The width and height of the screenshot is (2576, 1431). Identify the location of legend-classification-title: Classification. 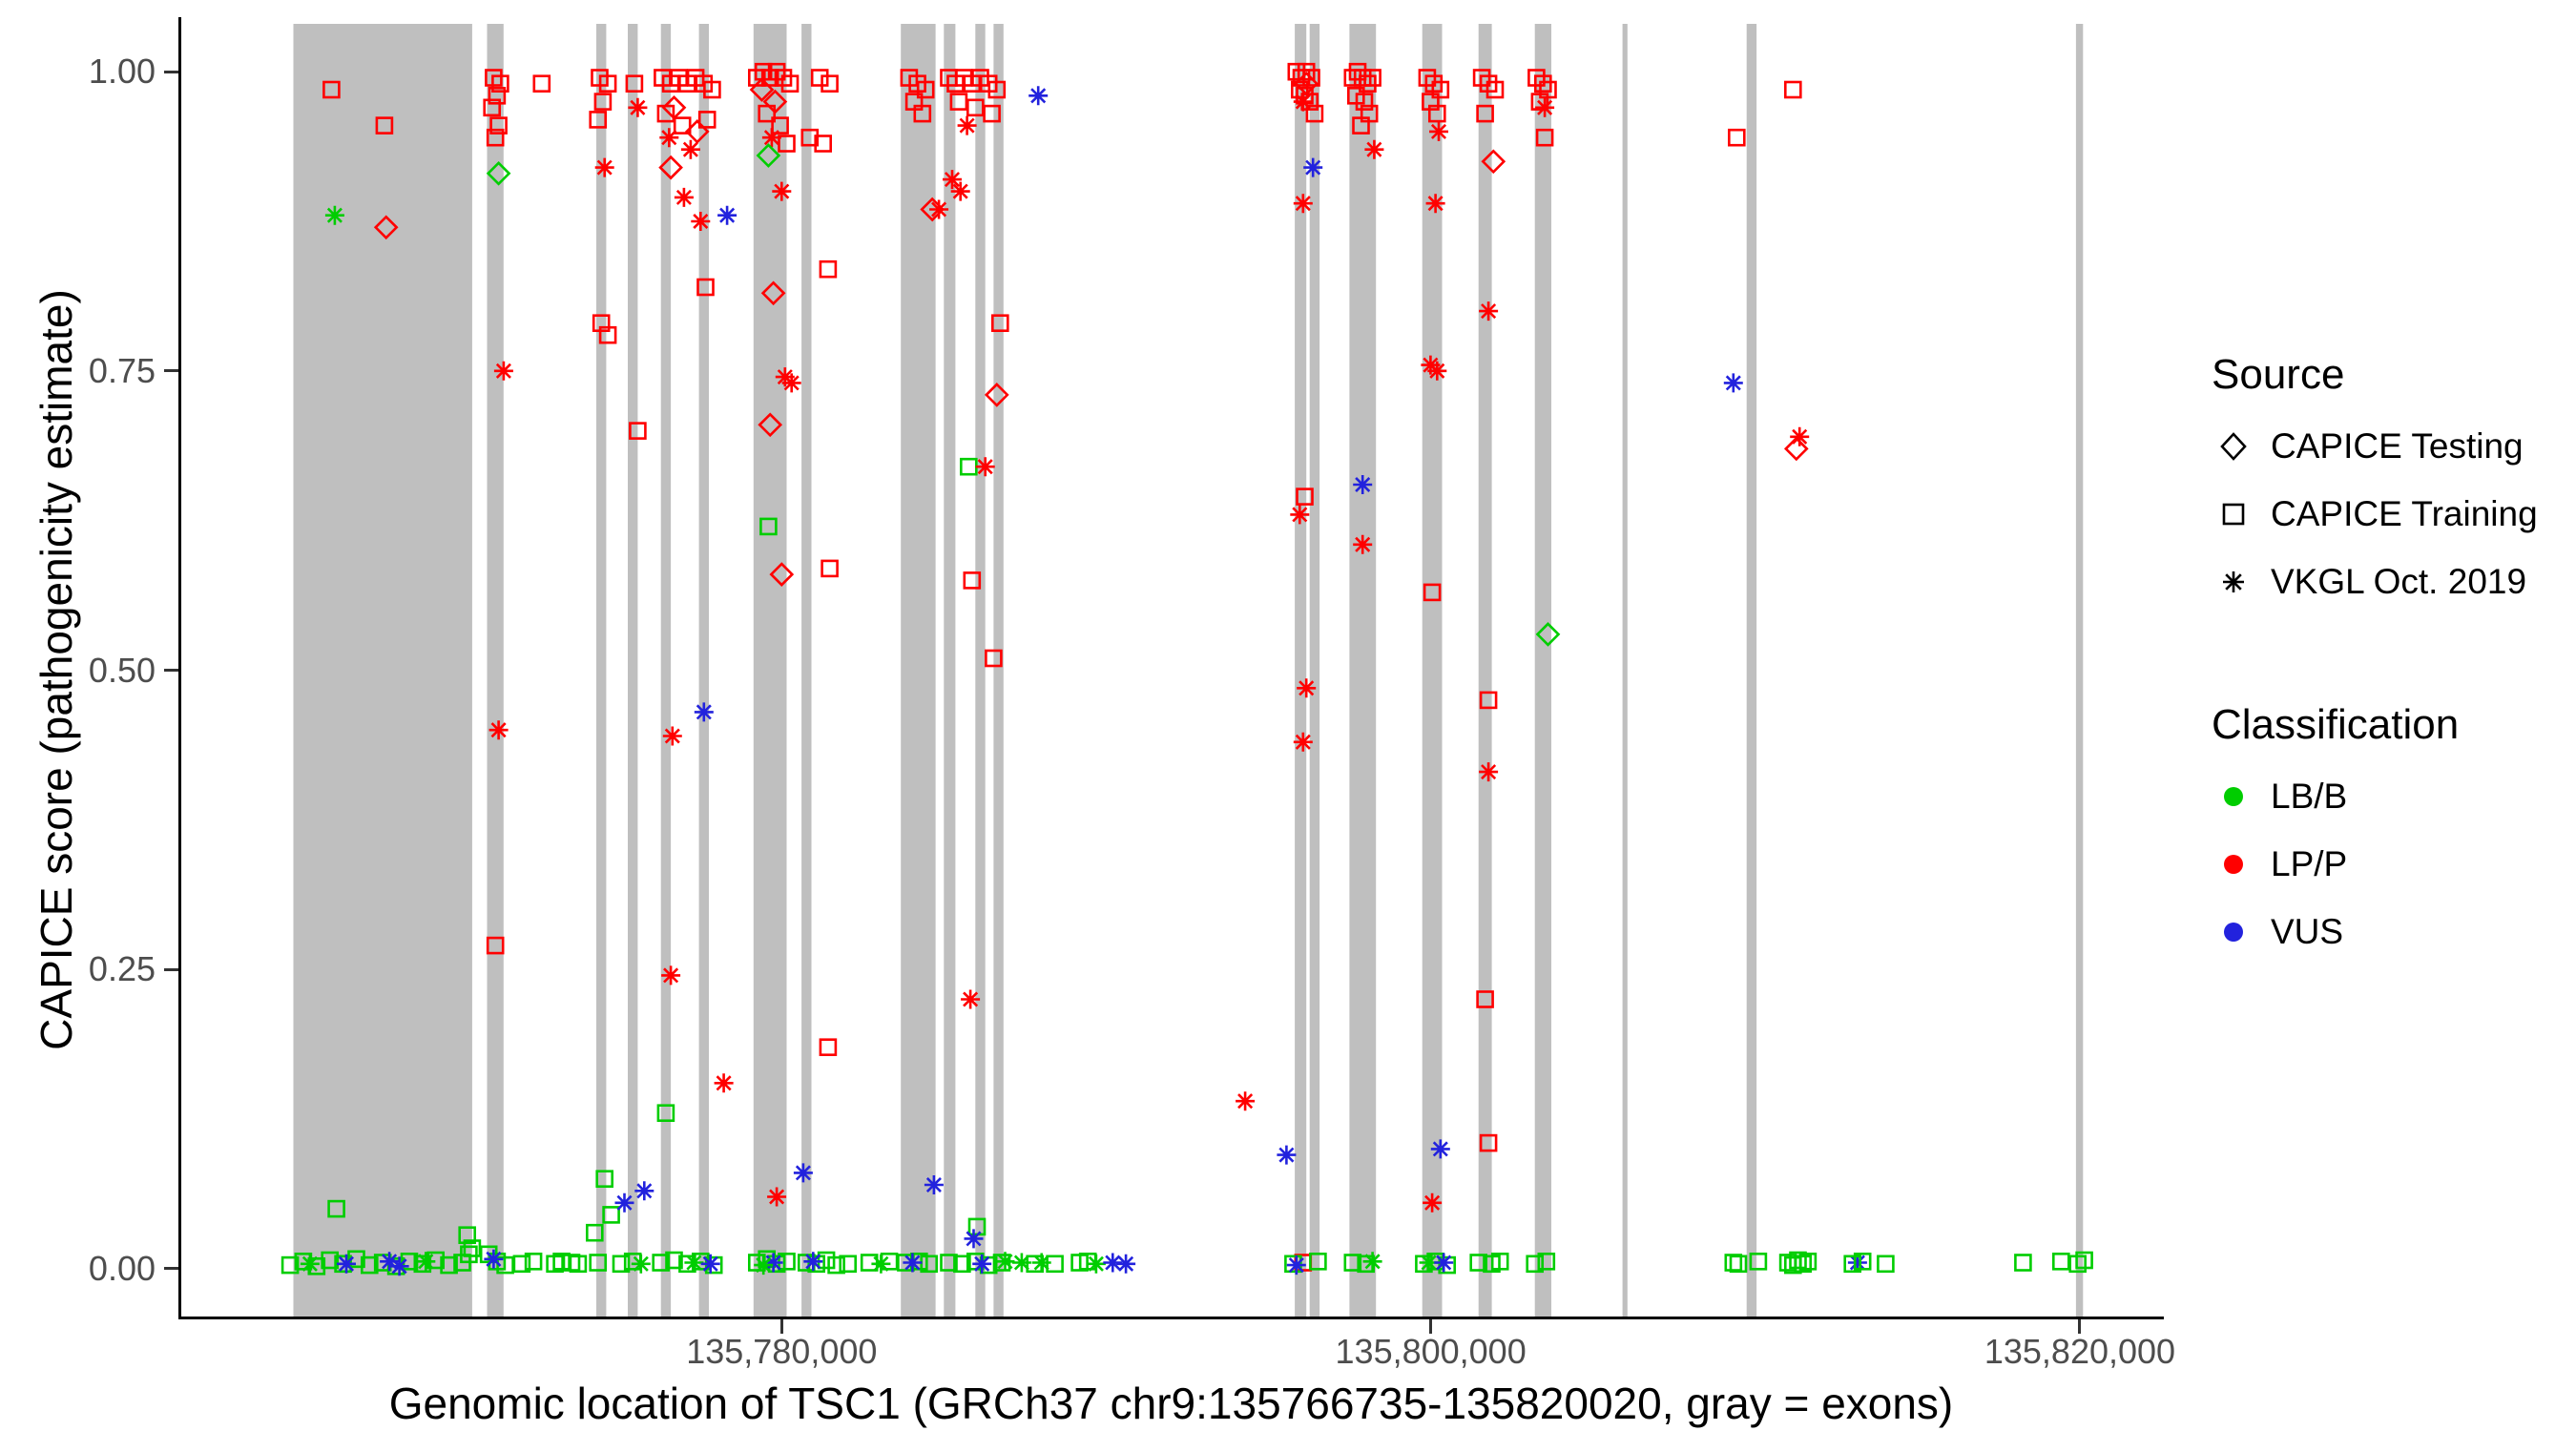
(2336, 724).